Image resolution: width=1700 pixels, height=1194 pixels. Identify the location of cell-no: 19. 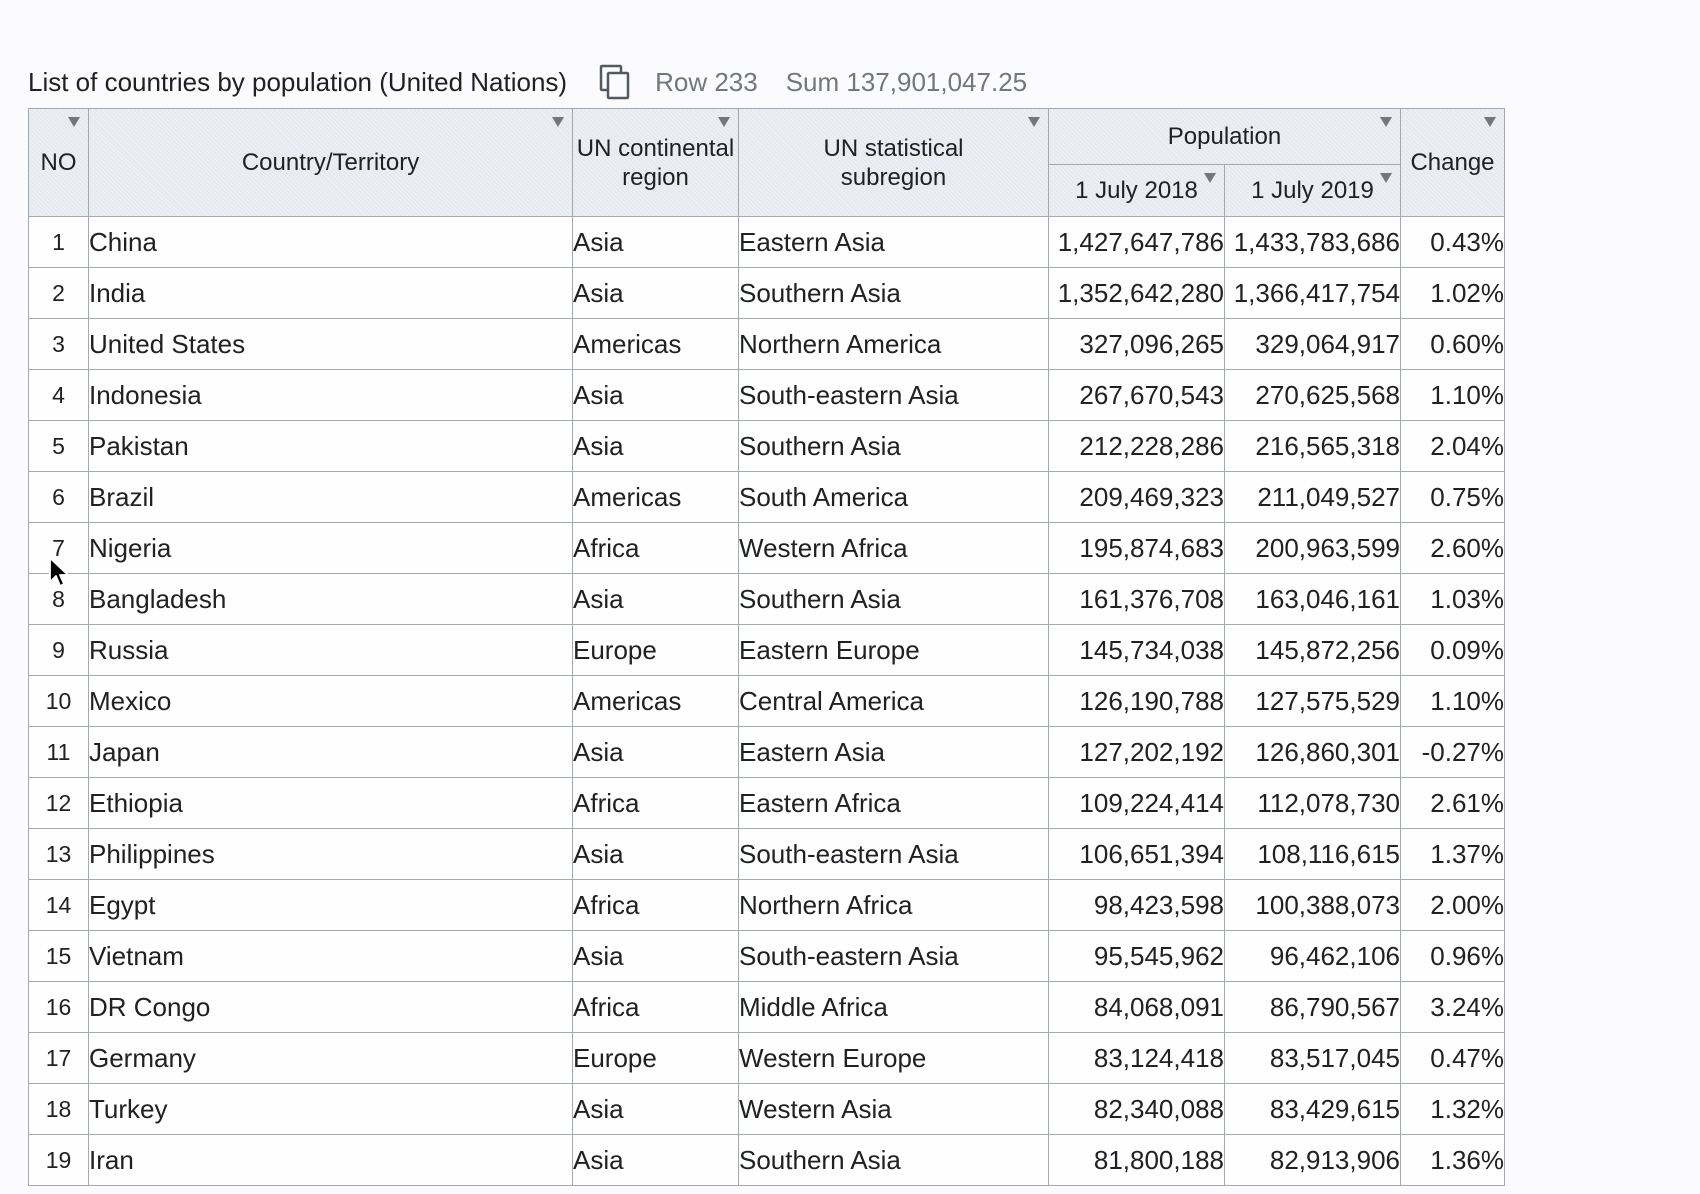
(58, 1160).